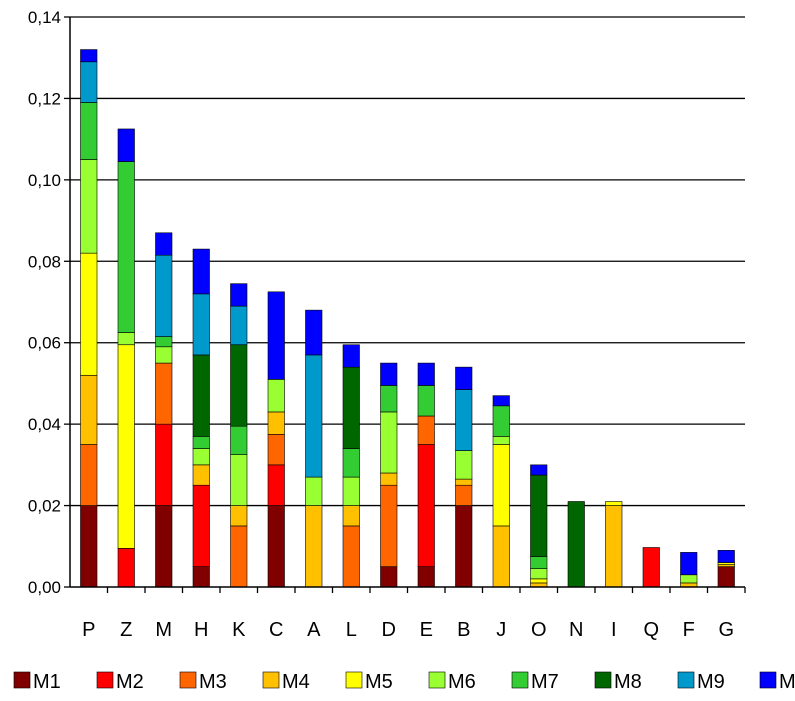 The width and height of the screenshot is (795, 701). What do you see at coordinates (296, 682) in the screenshot?
I see `legend-label: M4` at bounding box center [296, 682].